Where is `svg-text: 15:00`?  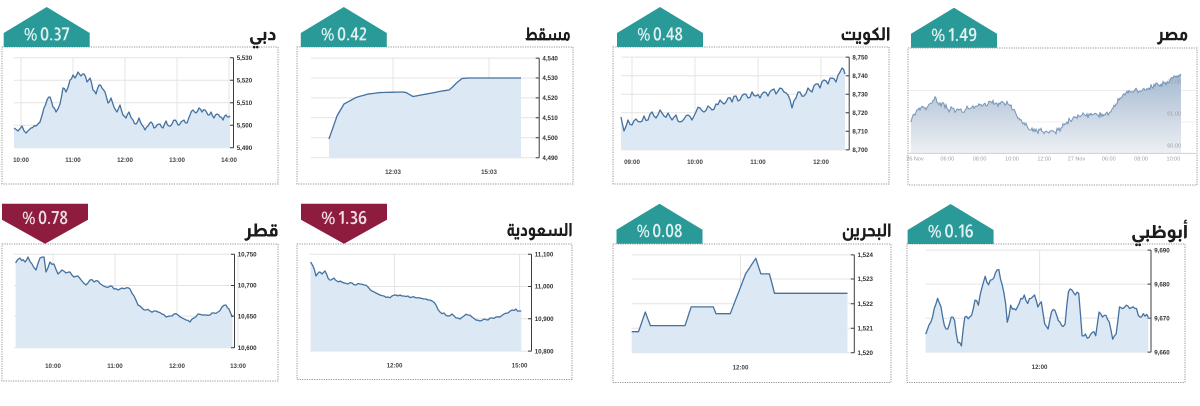
svg-text: 15:00 is located at coordinates (520, 366).